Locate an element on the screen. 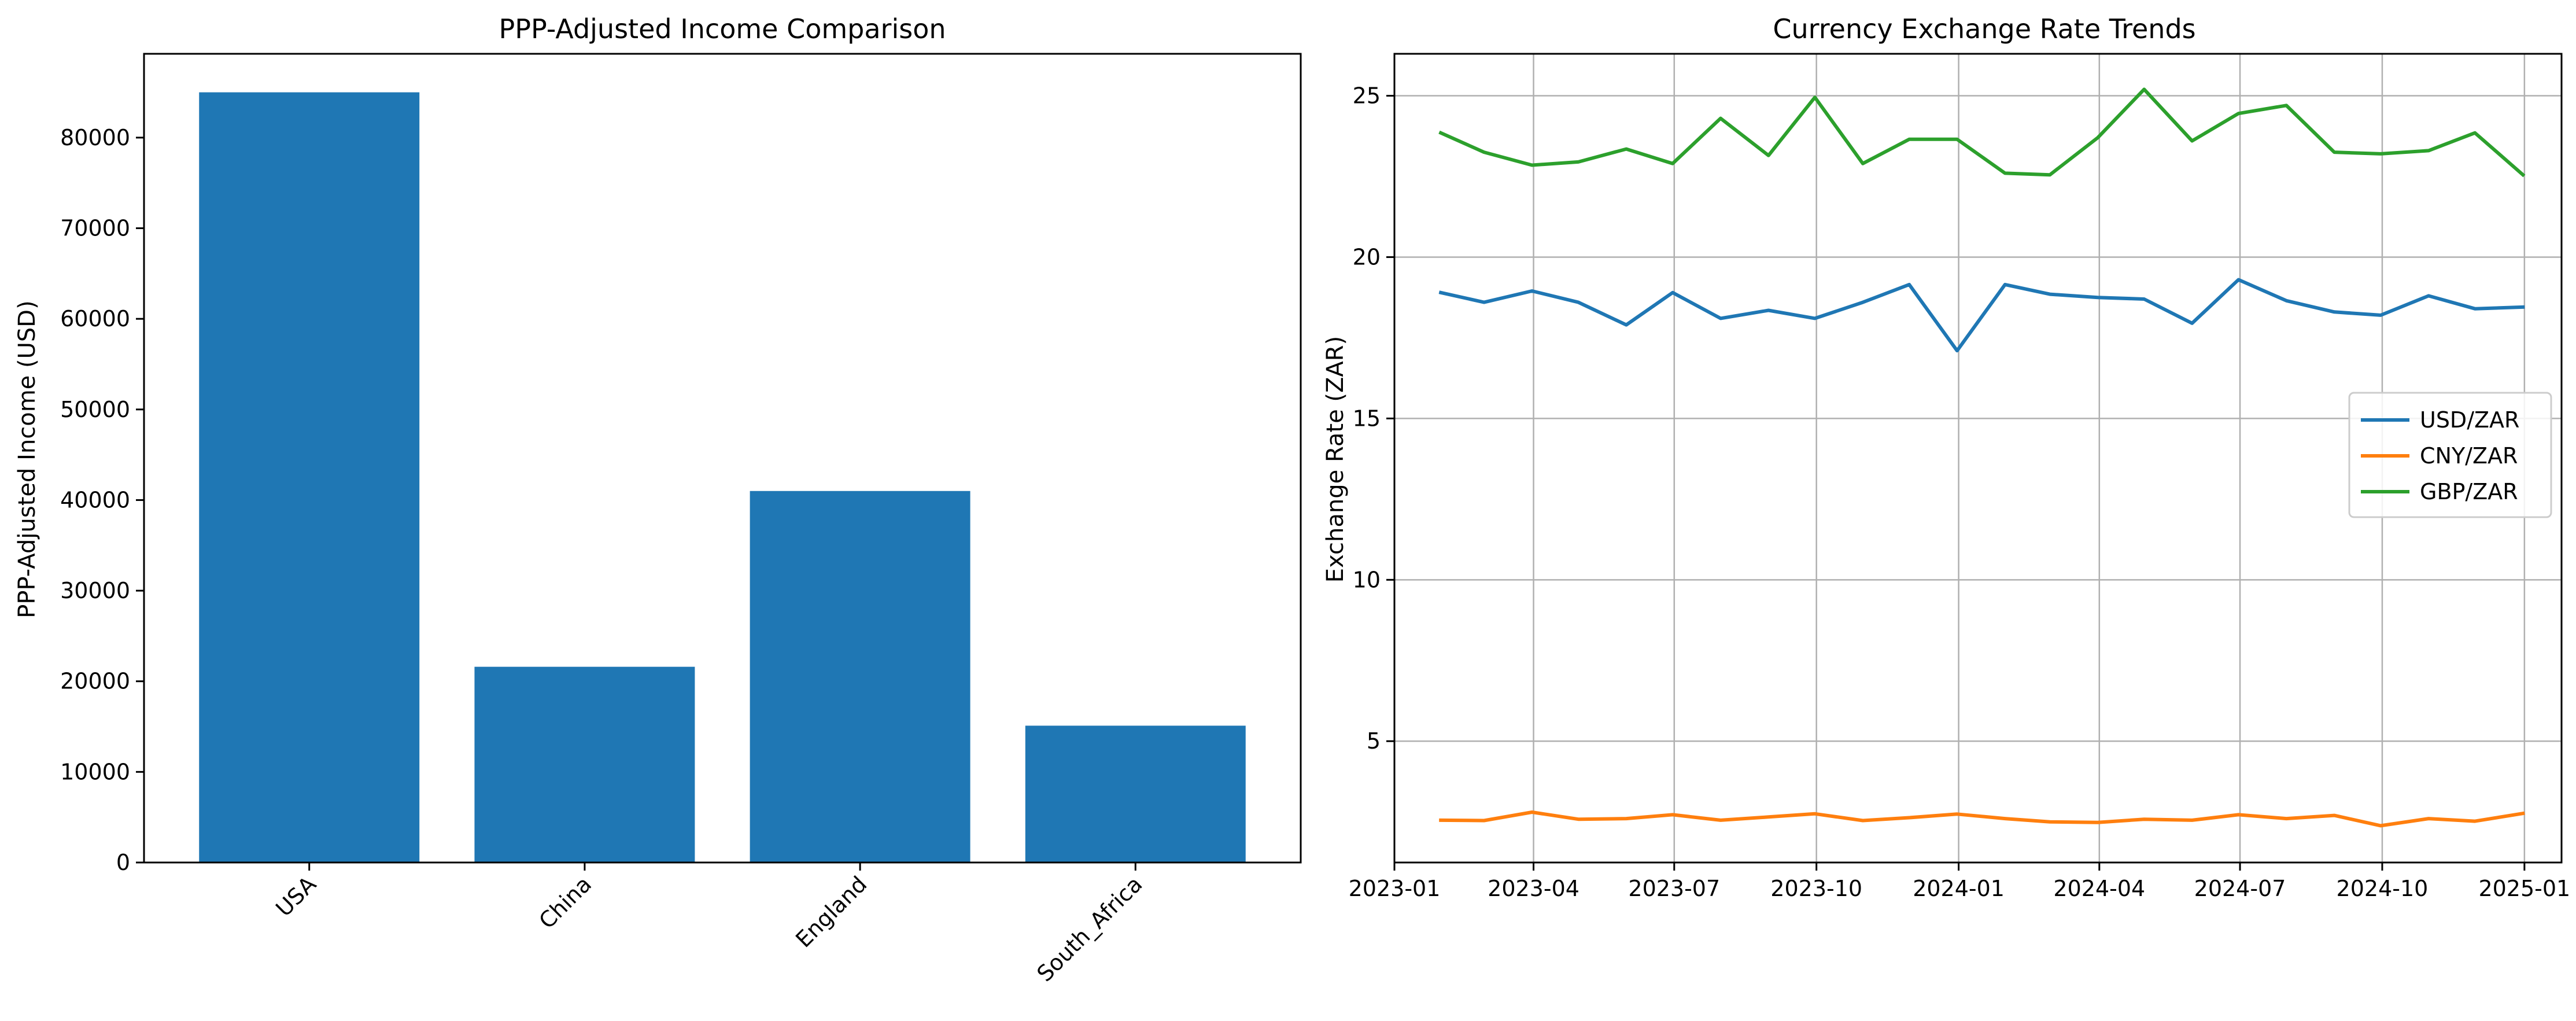 The image size is (2576, 1021). line-y-tick-label: 5 is located at coordinates (1374, 741).